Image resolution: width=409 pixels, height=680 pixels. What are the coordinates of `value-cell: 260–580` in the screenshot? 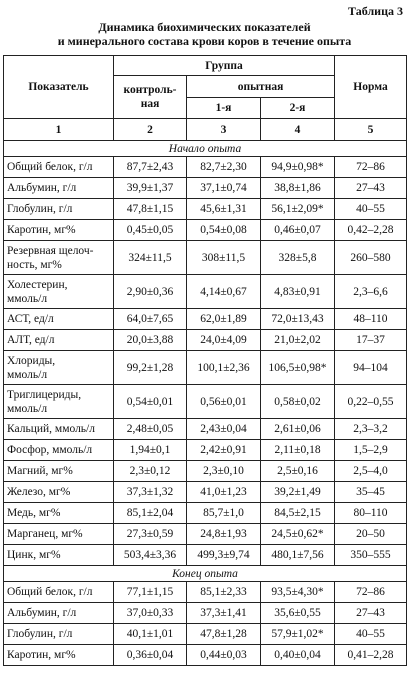 It's located at (371, 257).